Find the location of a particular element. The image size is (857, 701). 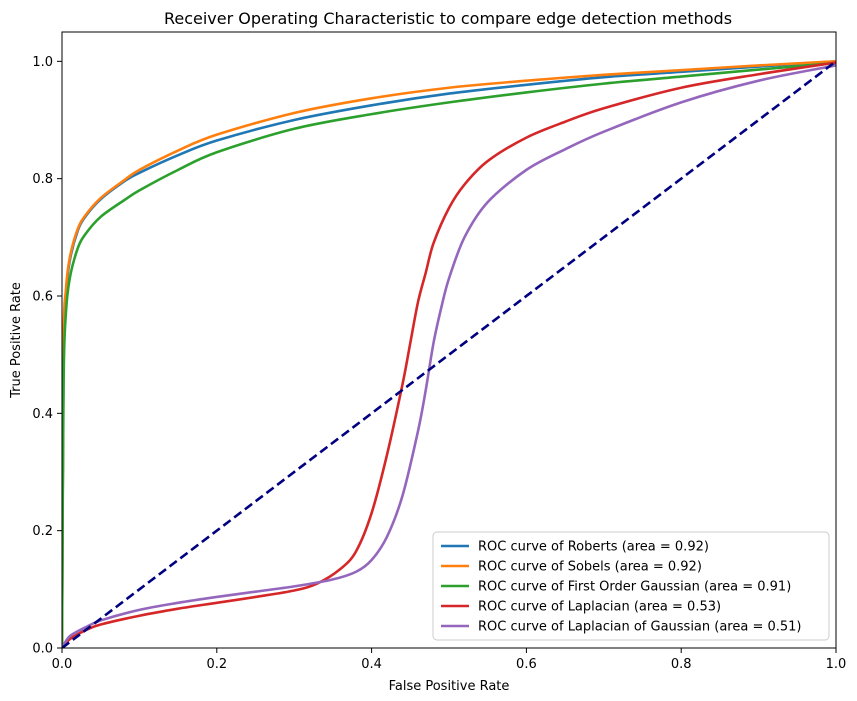

x-tick-label: 0.8 is located at coordinates (681, 664).